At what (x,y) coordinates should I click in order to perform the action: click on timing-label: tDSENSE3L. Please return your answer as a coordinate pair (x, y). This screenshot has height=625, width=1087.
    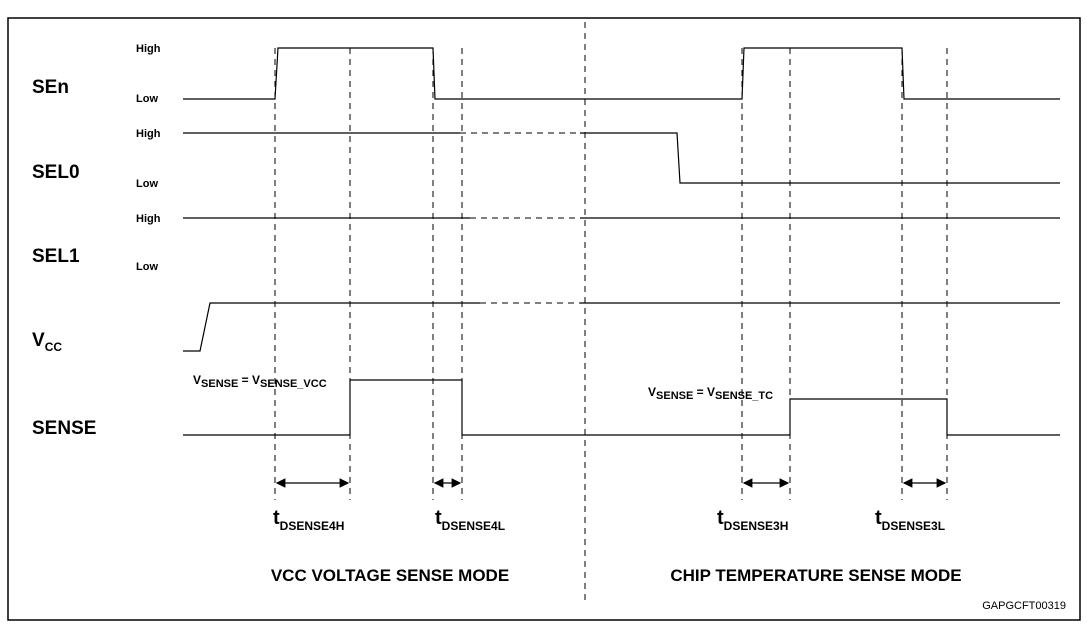
    Looking at the image, I should click on (910, 520).